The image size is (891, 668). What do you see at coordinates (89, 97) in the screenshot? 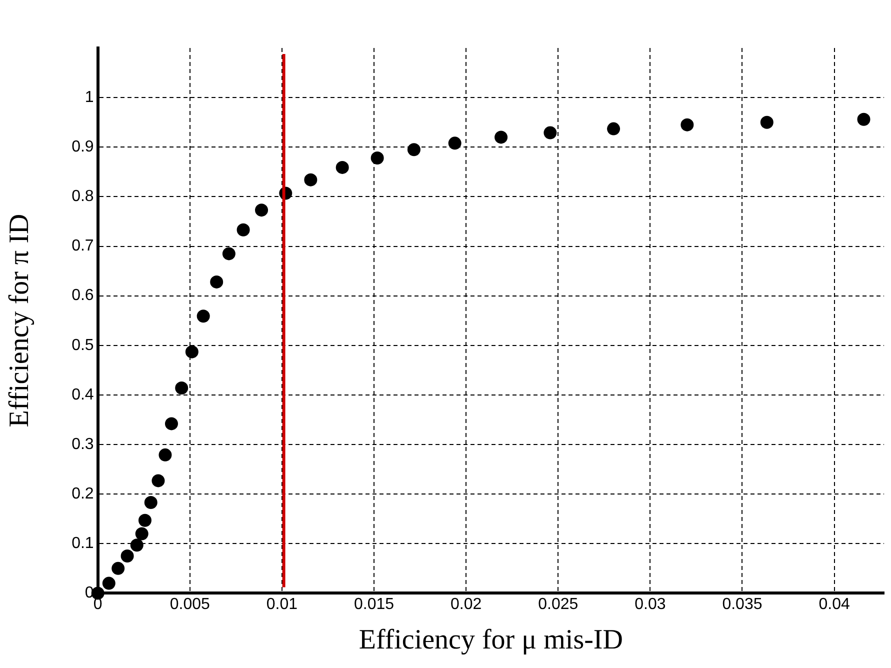
I see `y-tick-label: 1` at bounding box center [89, 97].